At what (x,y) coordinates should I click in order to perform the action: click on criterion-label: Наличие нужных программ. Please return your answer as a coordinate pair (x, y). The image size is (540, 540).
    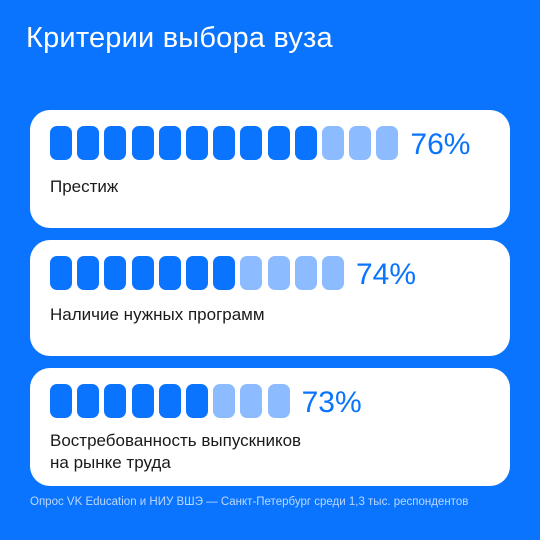
    Looking at the image, I should click on (157, 315).